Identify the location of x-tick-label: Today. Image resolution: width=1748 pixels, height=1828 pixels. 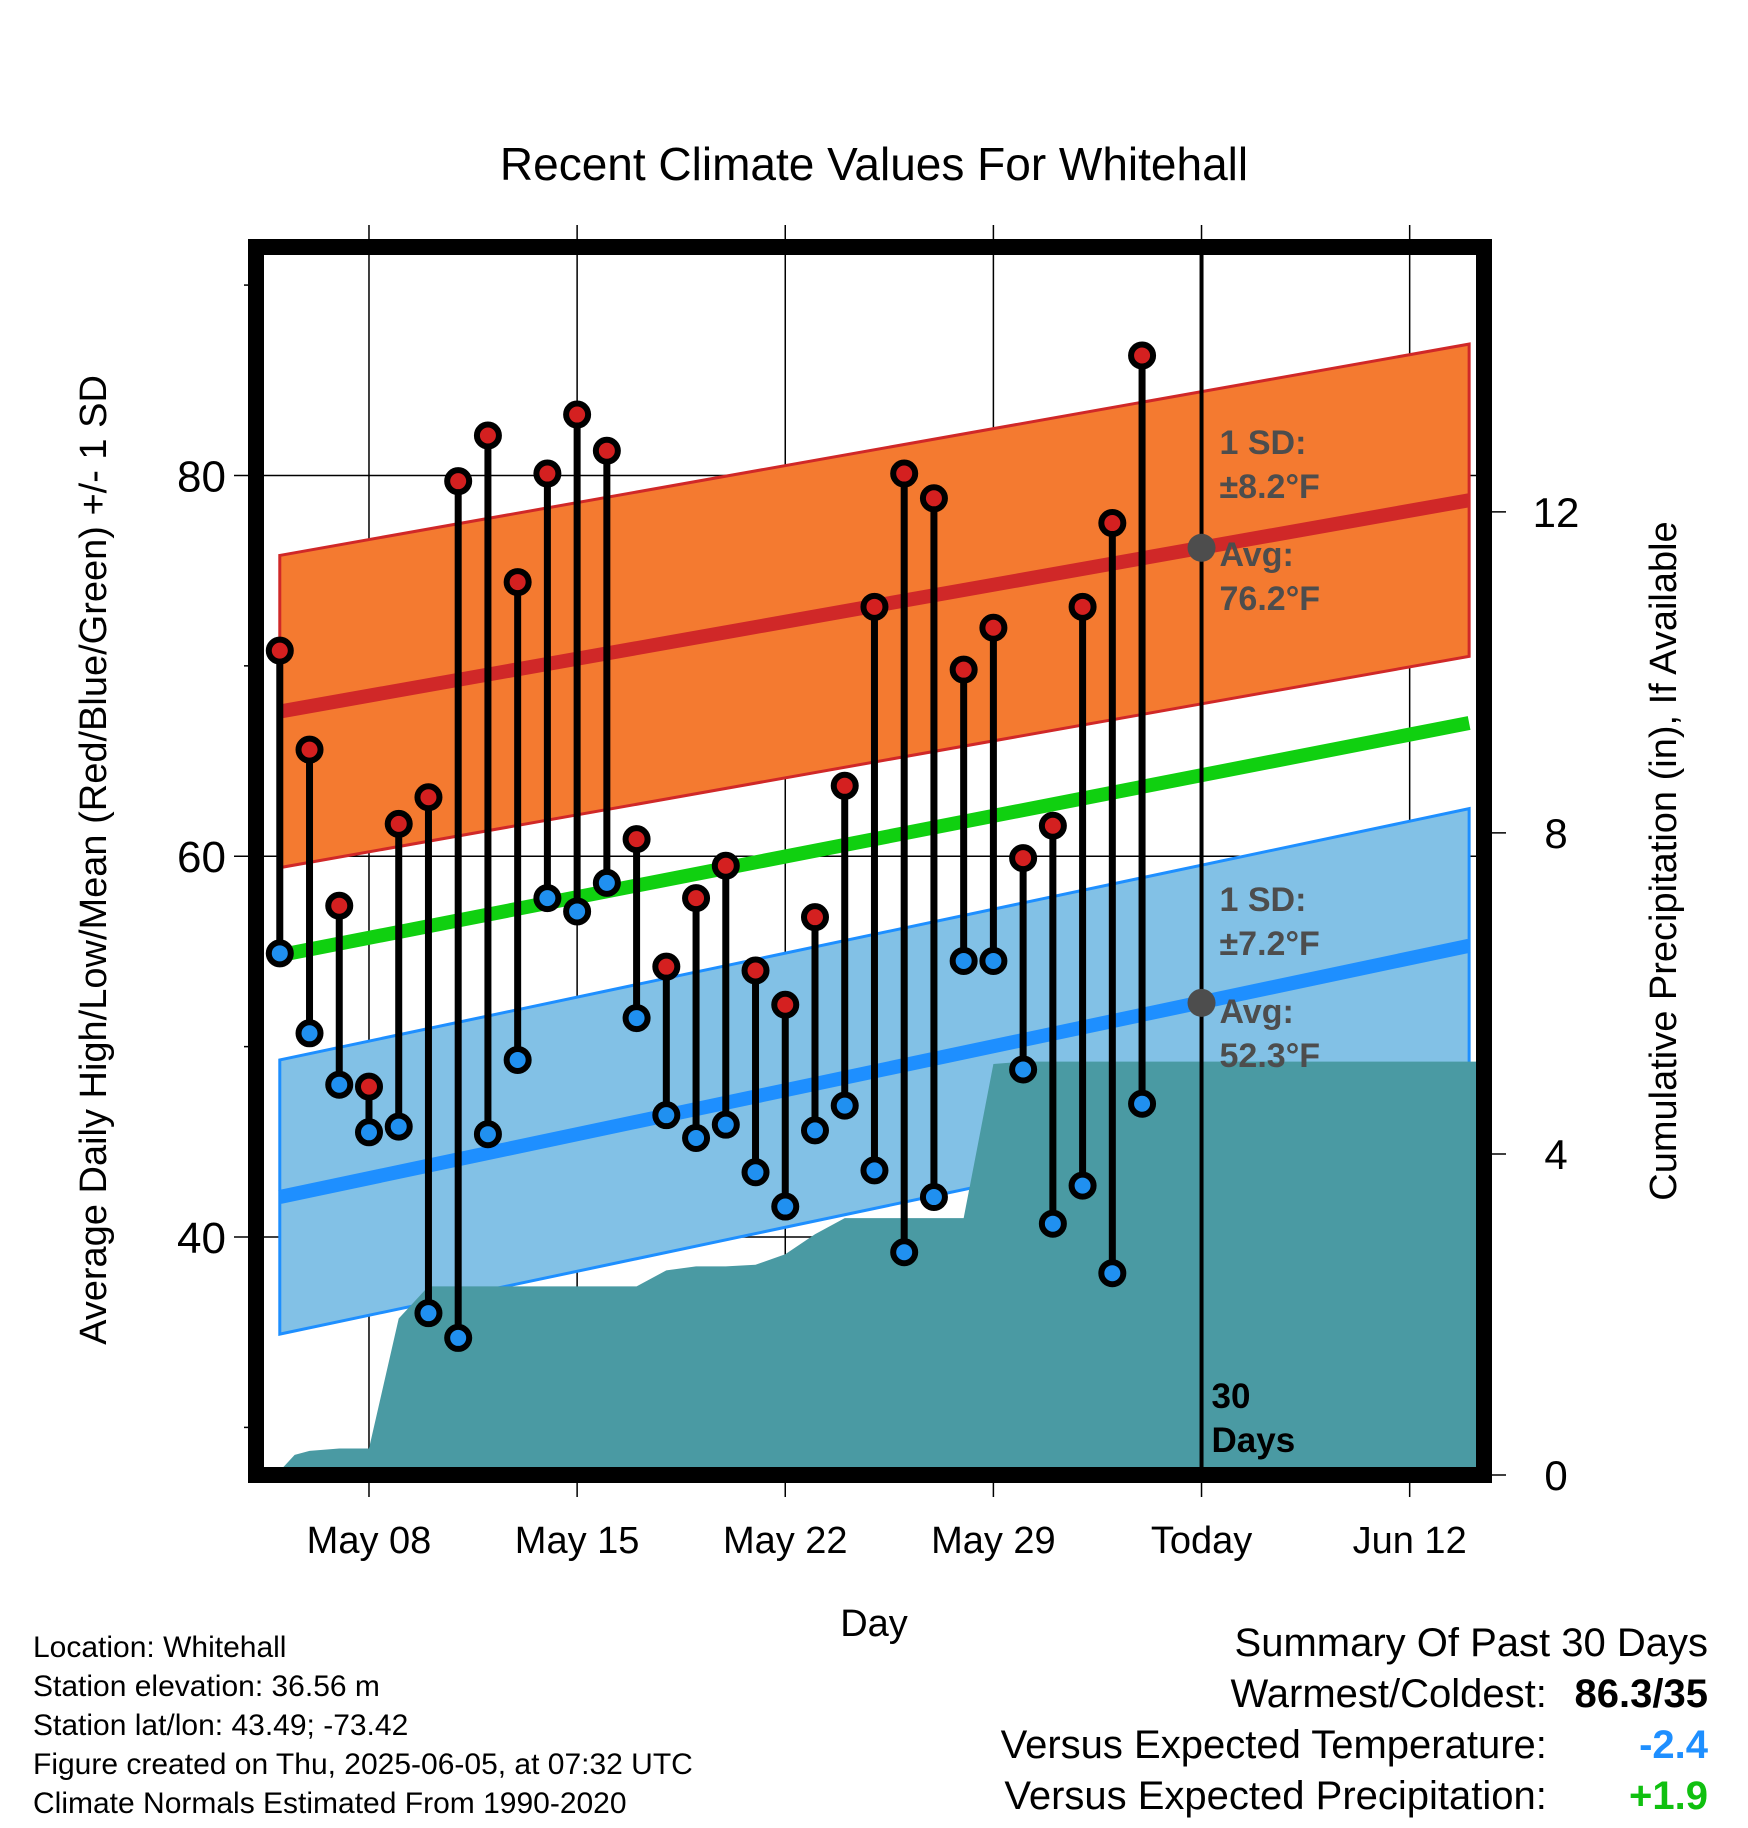
(1201, 1541).